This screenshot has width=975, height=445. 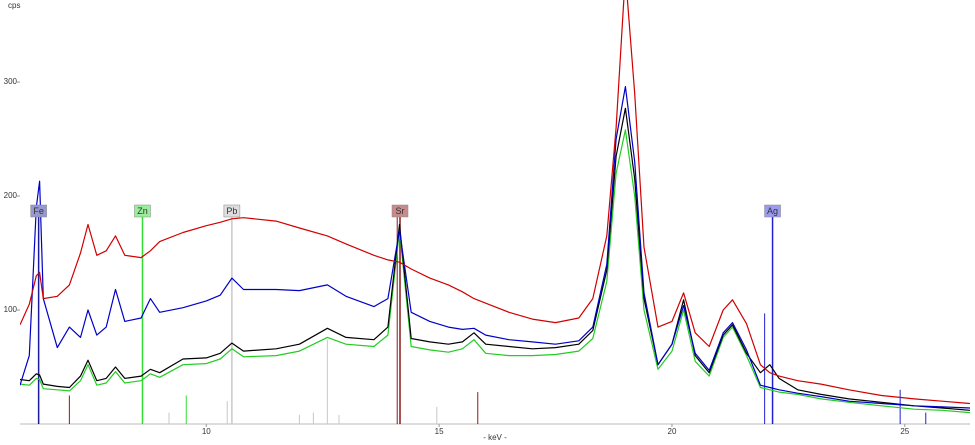 I want to click on y-axis-label: cps, so click(x=14, y=5).